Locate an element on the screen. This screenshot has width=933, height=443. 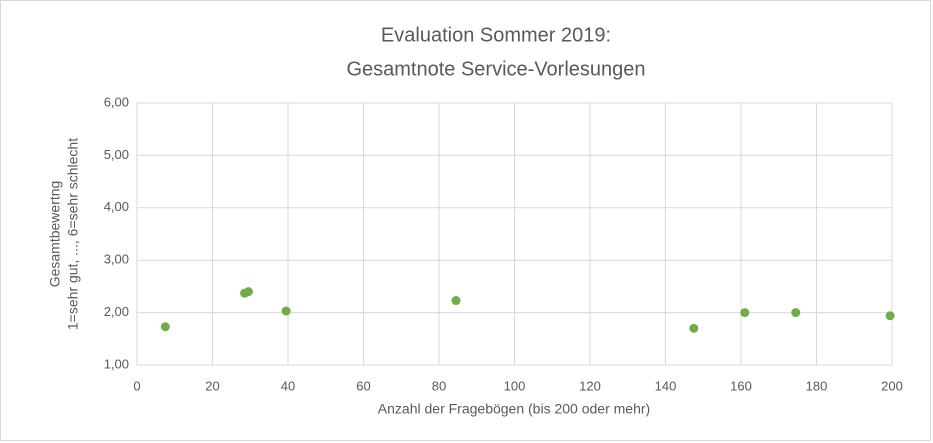
chart-title: Evaluation Sommer 2019: is located at coordinates (496, 35).